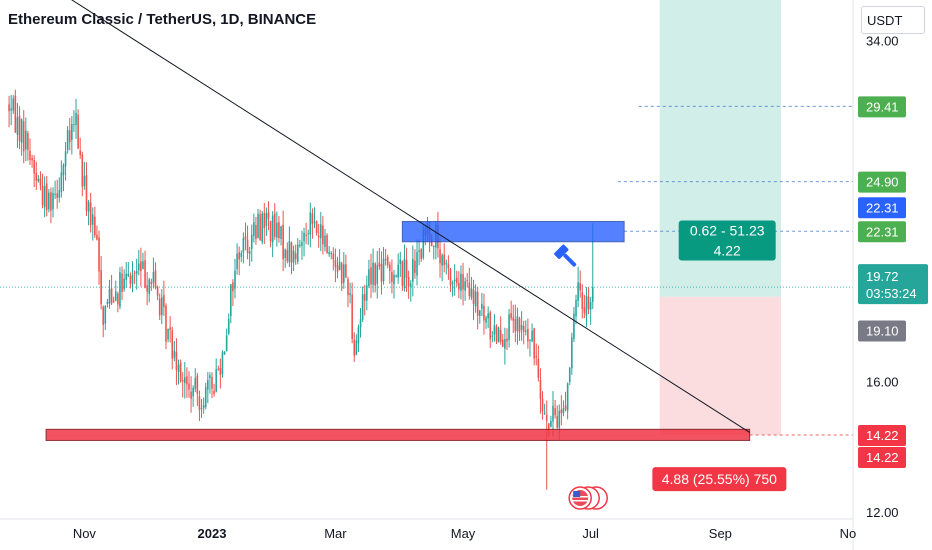 The width and height of the screenshot is (932, 550). I want to click on risk-reward-label: 0.62 - 51.23 4.22, so click(727, 240).